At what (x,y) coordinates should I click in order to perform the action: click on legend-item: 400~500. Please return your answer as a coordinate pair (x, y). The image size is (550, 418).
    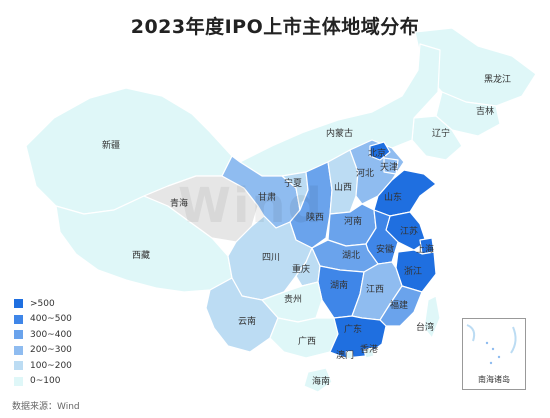
    Looking at the image, I should click on (43, 320).